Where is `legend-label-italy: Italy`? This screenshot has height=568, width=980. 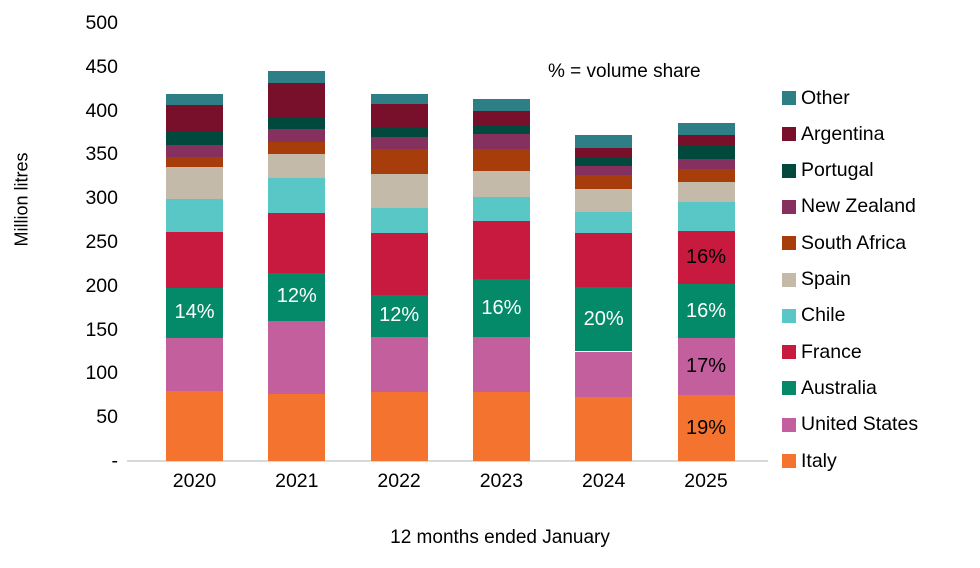
legend-label-italy: Italy is located at coordinates (819, 460).